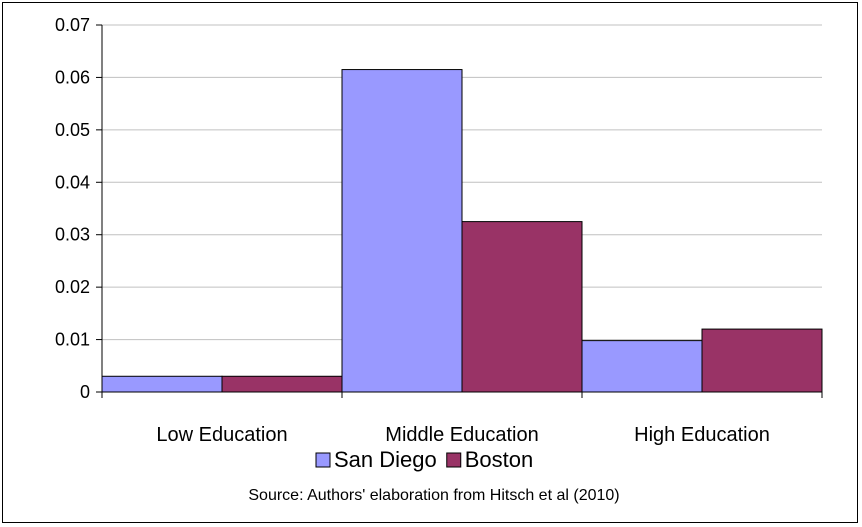 The height and width of the screenshot is (527, 862). Describe the element at coordinates (72, 182) in the screenshot. I see `y-tick-label: 0.04` at that location.